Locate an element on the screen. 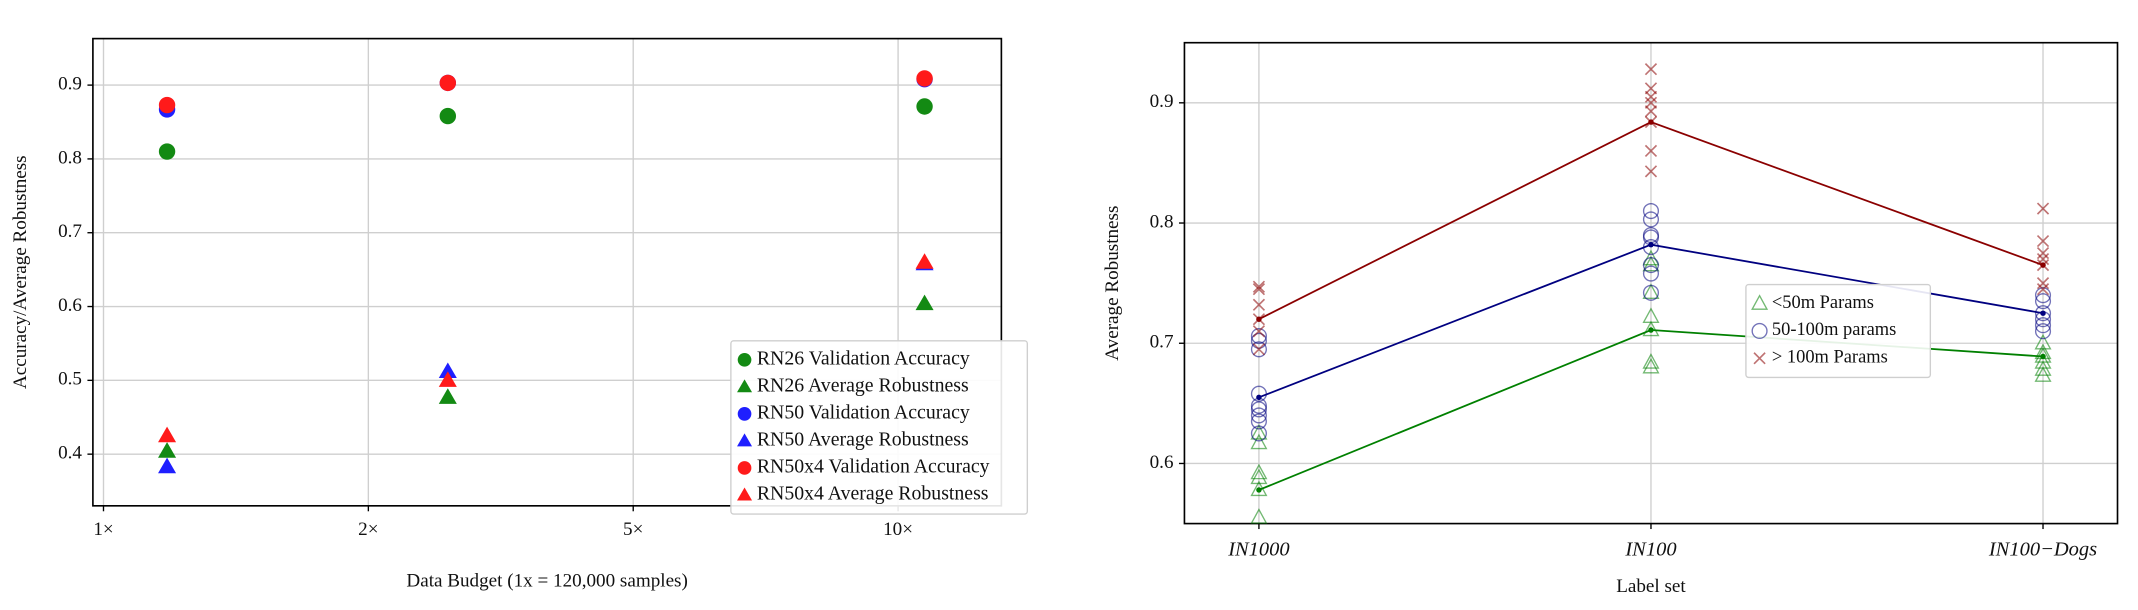  x-tick-label: IN1000 is located at coordinates (1258, 550).